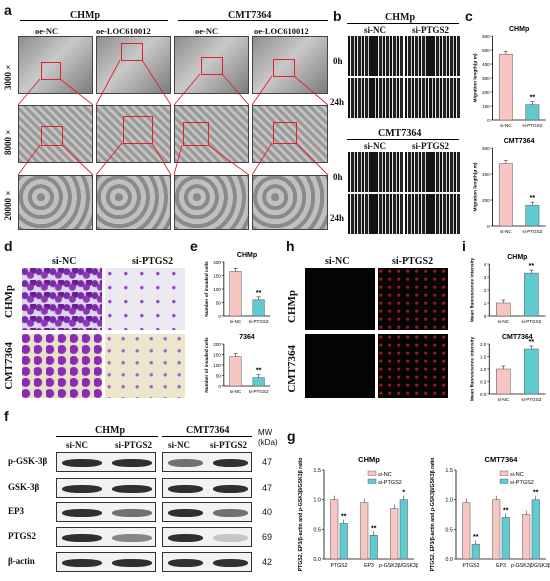  Describe the element at coordinates (369, 566) in the screenshot. I see `x-tick-label: EP3` at that location.